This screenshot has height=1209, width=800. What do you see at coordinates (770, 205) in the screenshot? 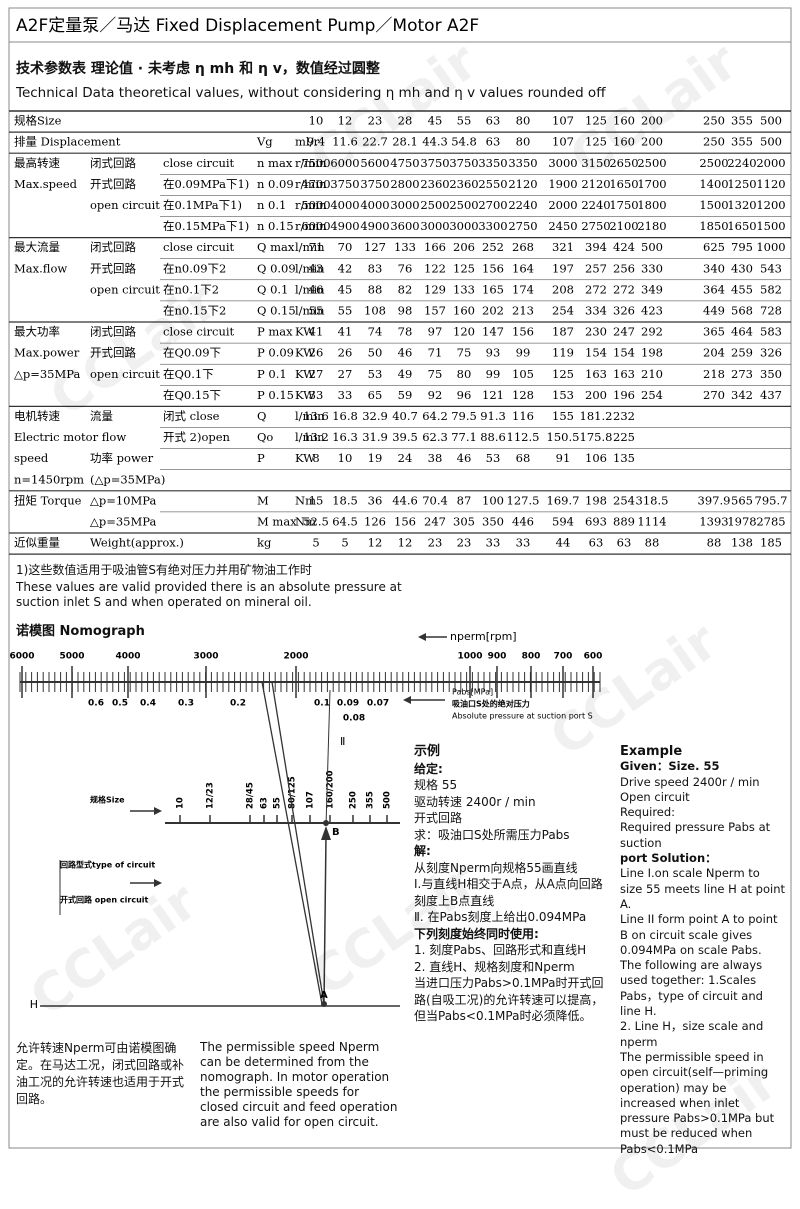
I see `table-value: 1200` at bounding box center [770, 205].